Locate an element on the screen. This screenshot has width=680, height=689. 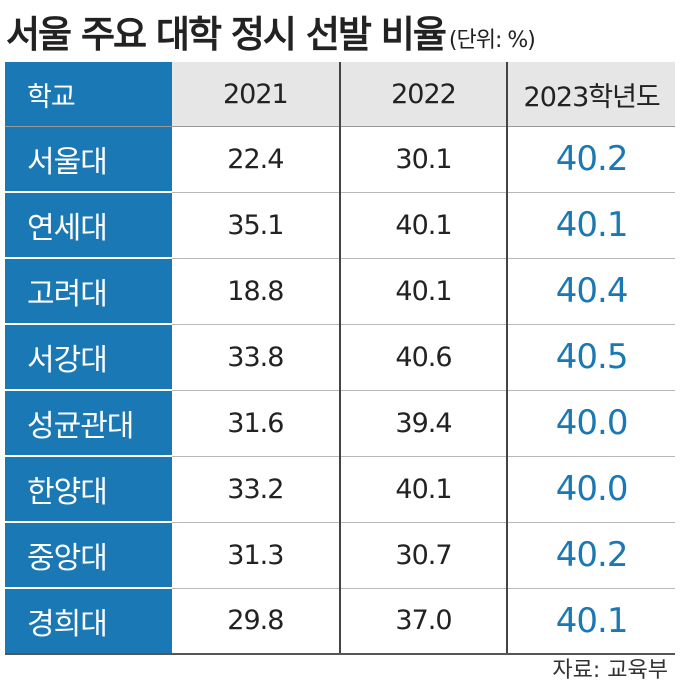
row: 한양대 33.2 40.1 40.0 is located at coordinates (340, 489).